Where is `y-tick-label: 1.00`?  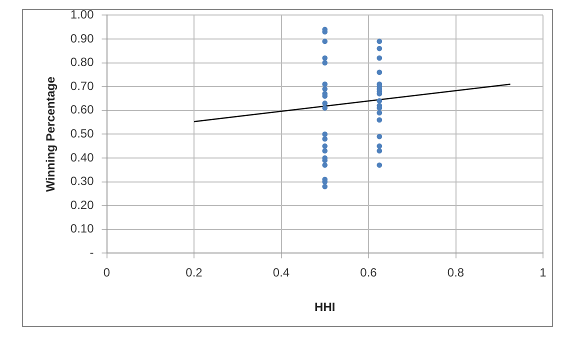 y-tick-label: 1.00 is located at coordinates (82, 15).